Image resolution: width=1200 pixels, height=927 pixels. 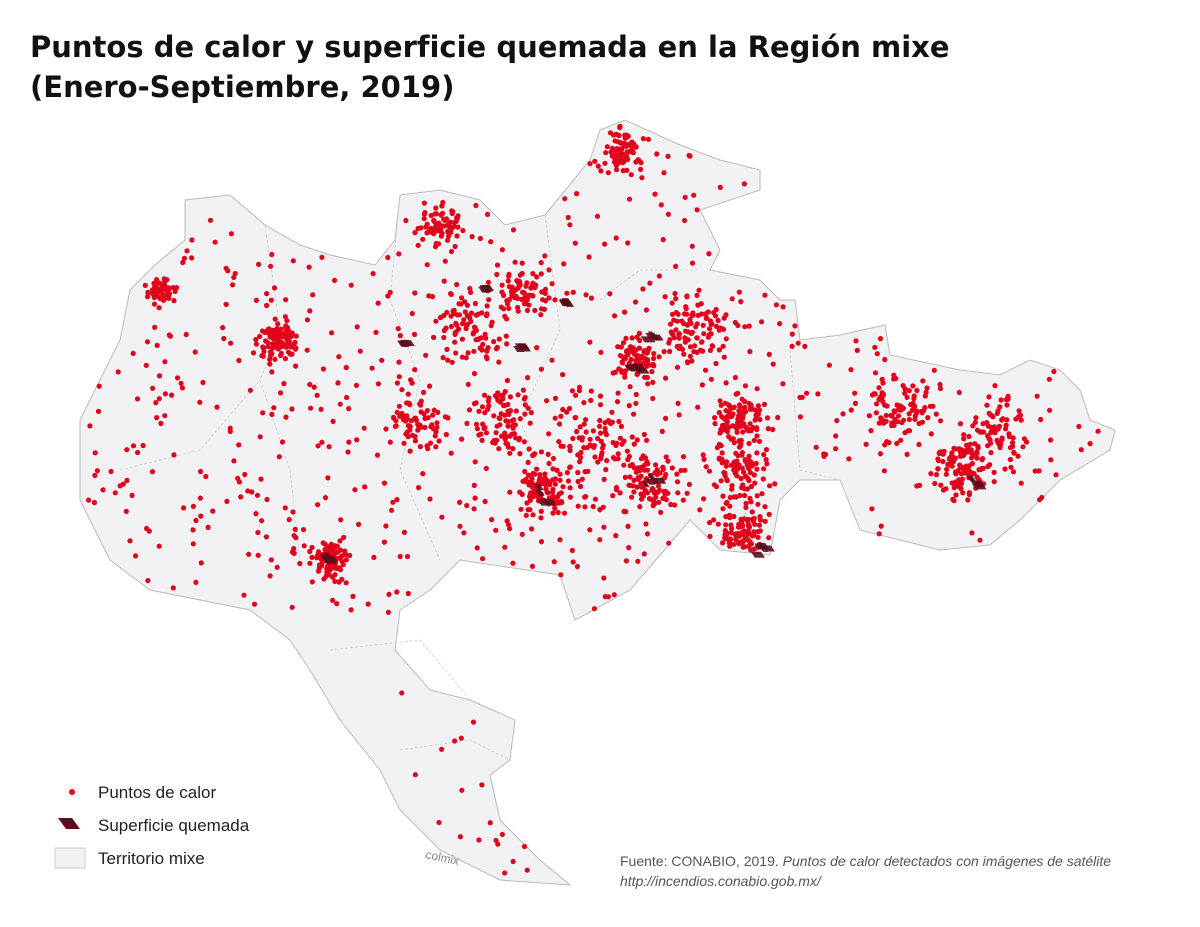 I want to click on legend-label: Territorio mixe, so click(x=151, y=858).